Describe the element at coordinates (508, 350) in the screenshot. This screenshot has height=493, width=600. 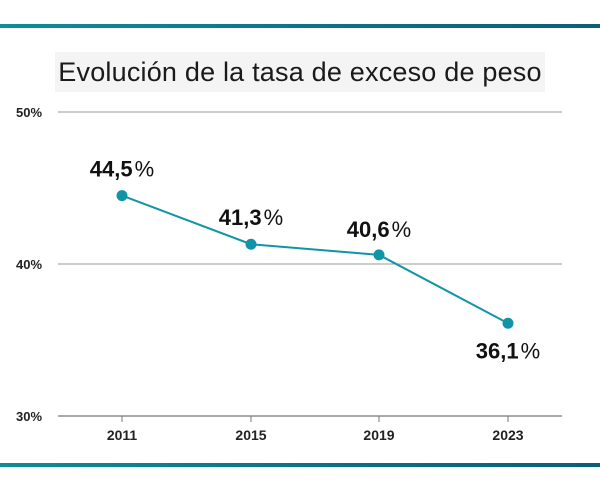
I see `data-label: 36,1%` at that location.